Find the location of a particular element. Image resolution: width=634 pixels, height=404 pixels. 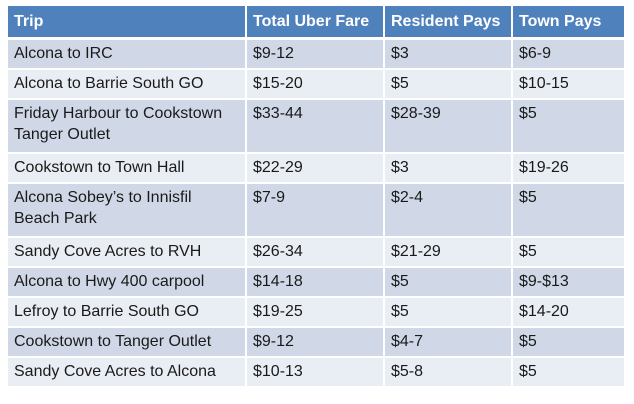

total-fare-cell: $19-25 is located at coordinates (315, 312).